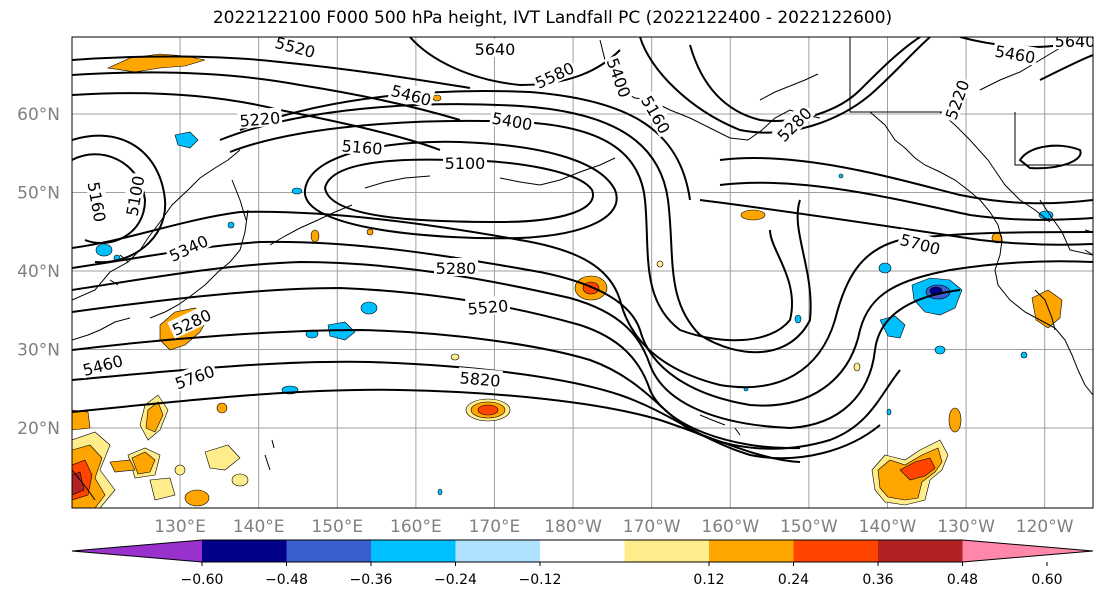  Describe the element at coordinates (888, 527) in the screenshot. I see `lon-tick-label: 140°W` at that location.